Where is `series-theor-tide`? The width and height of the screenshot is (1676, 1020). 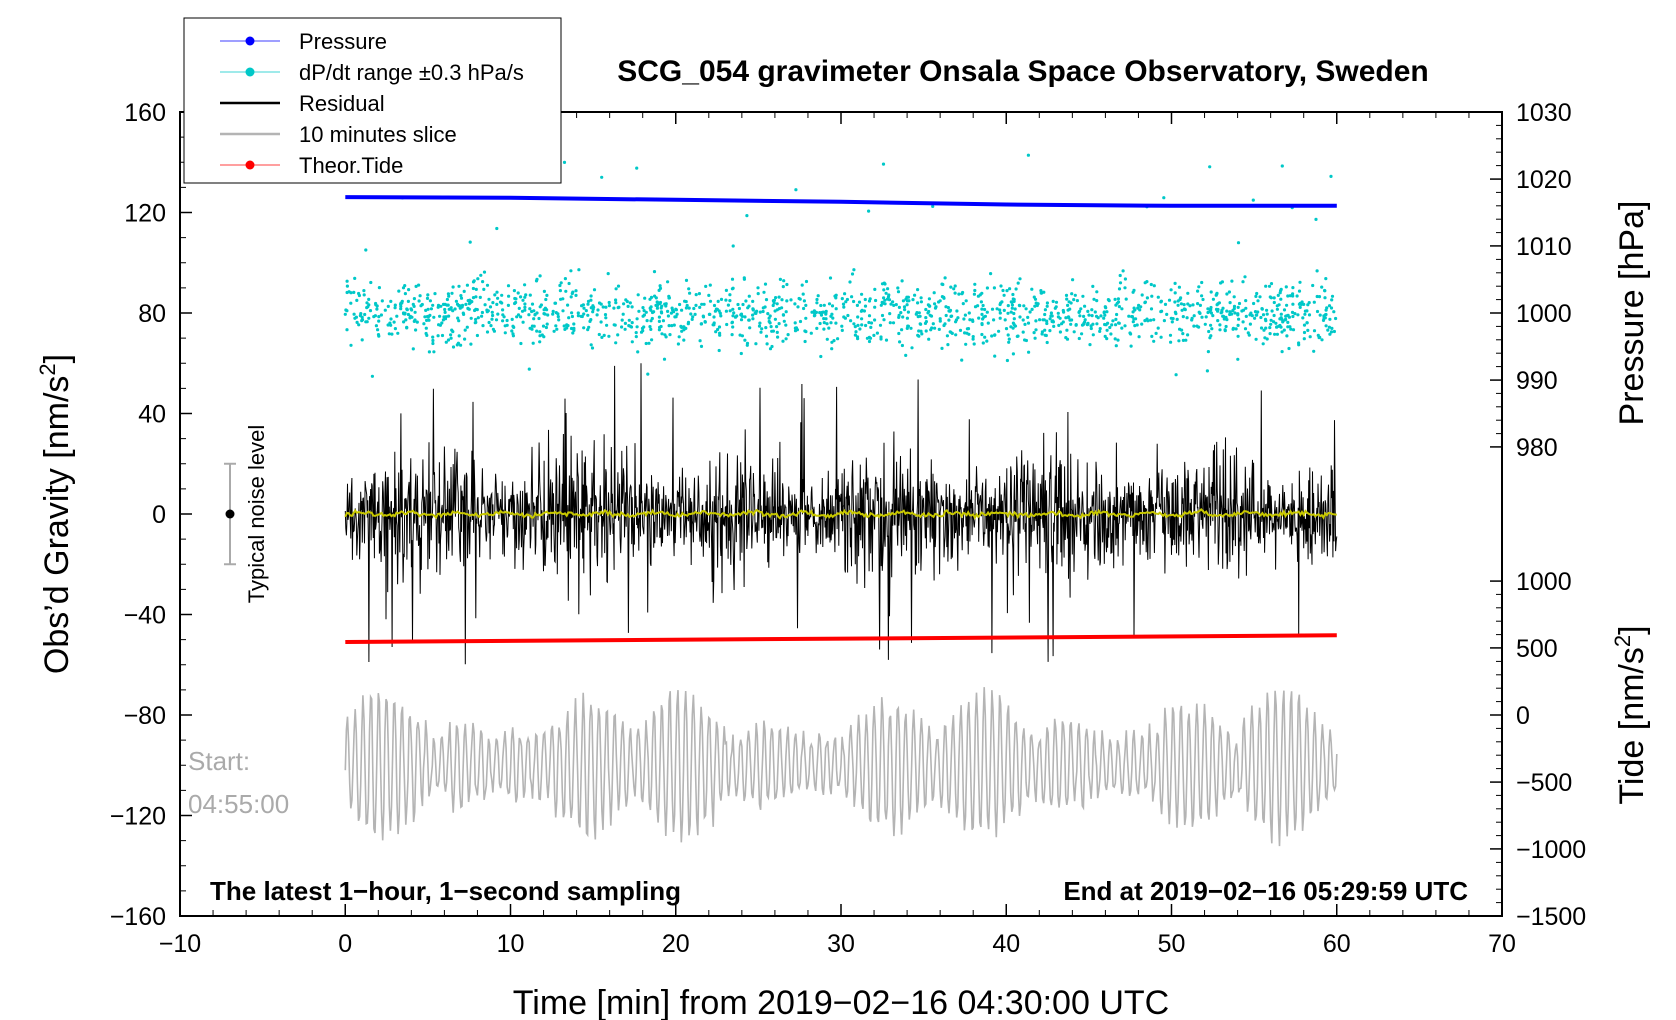
series-theor-tide is located at coordinates (841, 638).